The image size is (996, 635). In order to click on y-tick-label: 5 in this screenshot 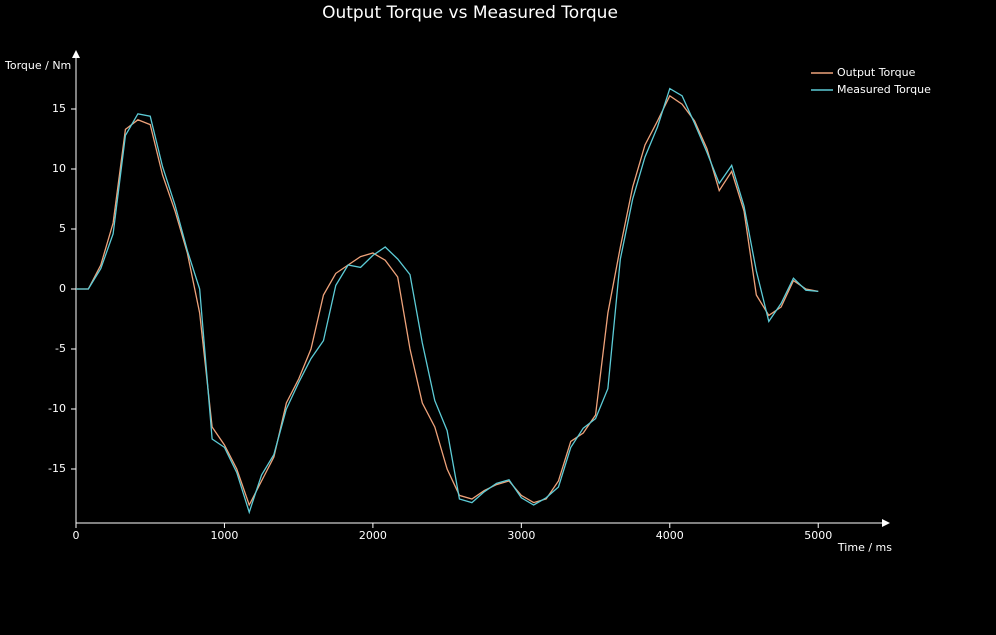, I will do `click(62, 228)`.